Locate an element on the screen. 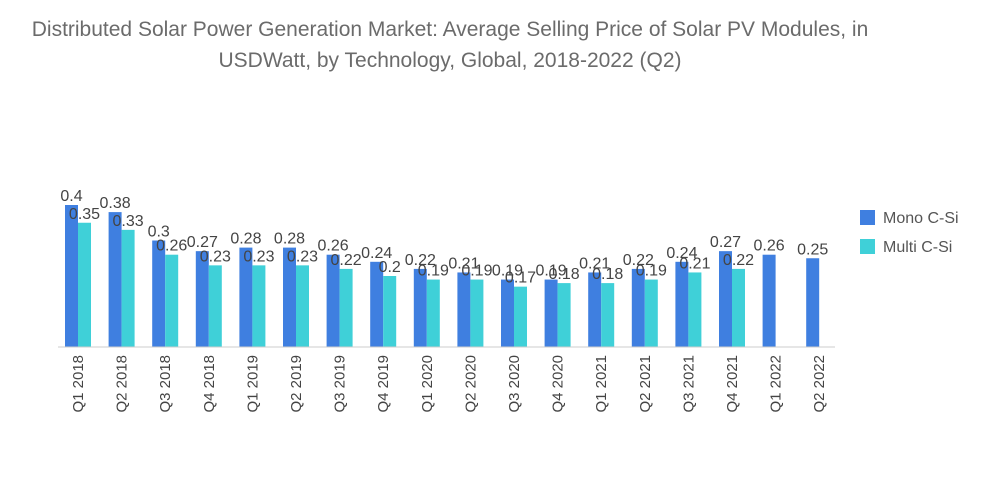  value-label-multi-13: 0.19 is located at coordinates (651, 271).